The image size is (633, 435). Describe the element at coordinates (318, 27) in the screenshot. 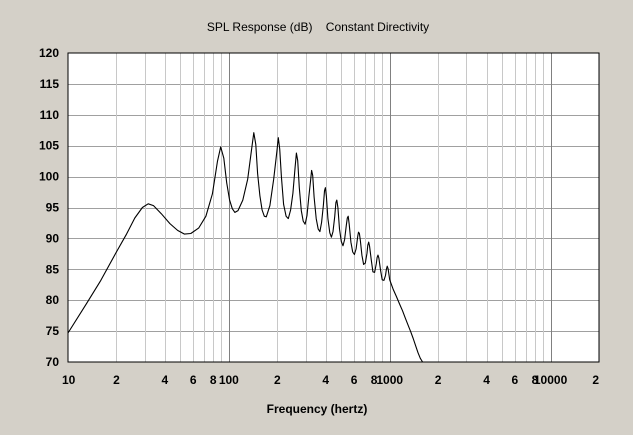

I see `chart-title: SPL Response (dB) Constant Directivity` at that location.